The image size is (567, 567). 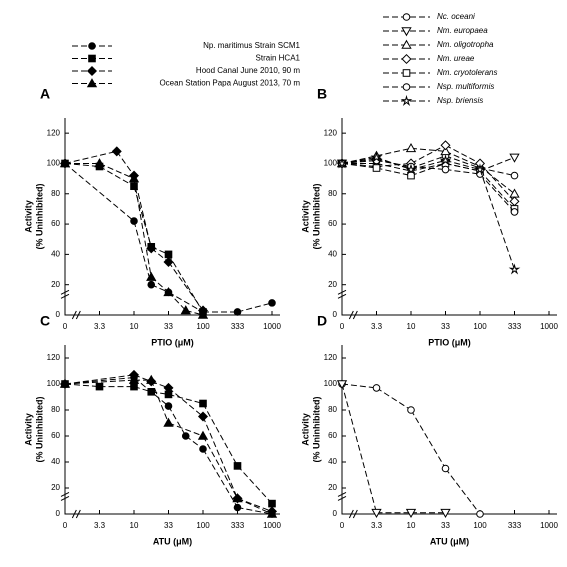 What do you see at coordinates (462, 30) in the screenshot?
I see `legend-label: Nm. europaea` at bounding box center [462, 30].